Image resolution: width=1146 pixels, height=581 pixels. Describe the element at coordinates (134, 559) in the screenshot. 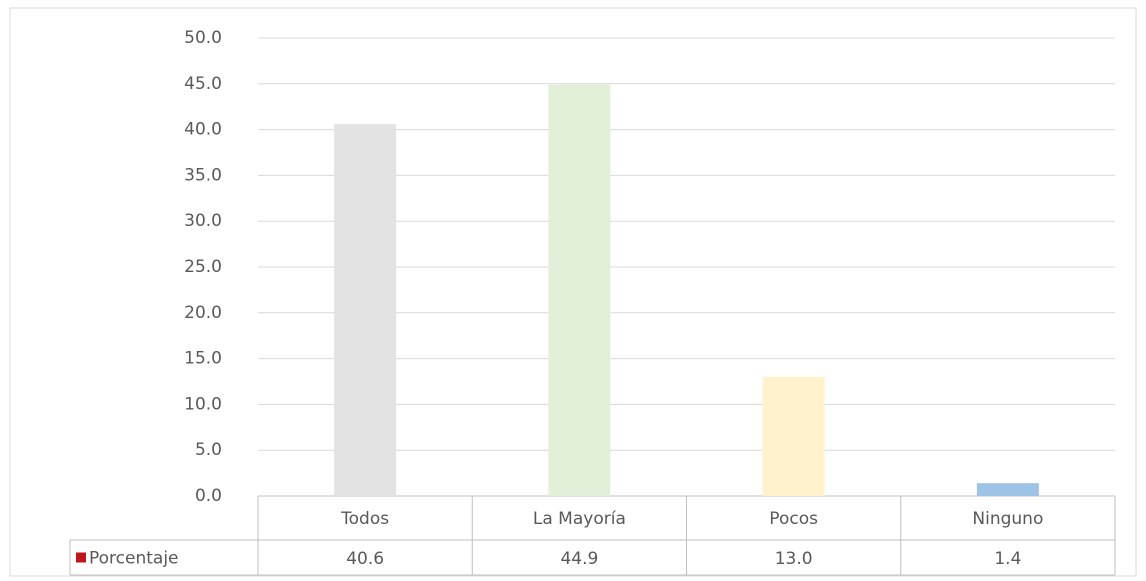

I see `legend-label: Porcentaje` at that location.